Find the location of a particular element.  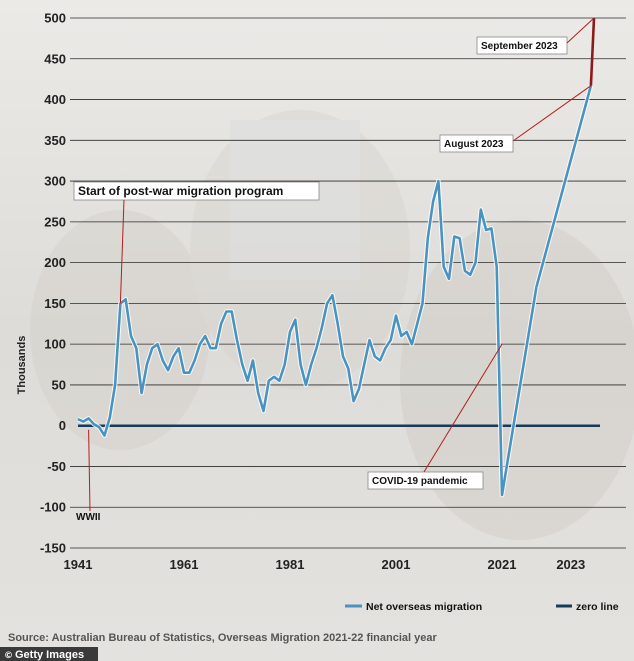

x-tick-label: 1941 is located at coordinates (78, 564).